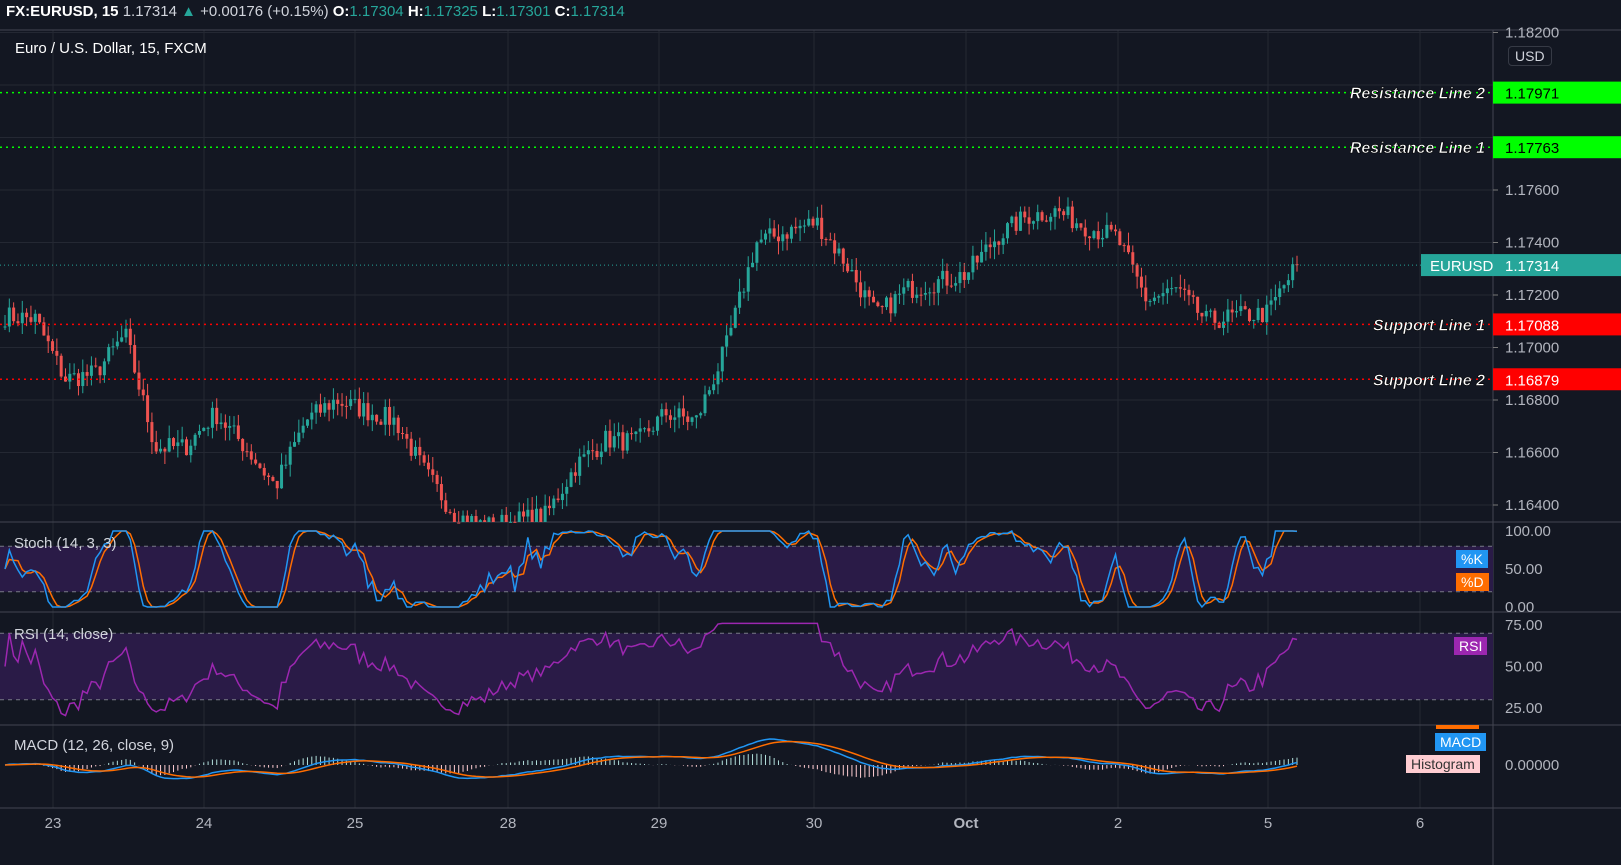  Describe the element at coordinates (415, 11) in the screenshot. I see `high-label: H:` at that location.